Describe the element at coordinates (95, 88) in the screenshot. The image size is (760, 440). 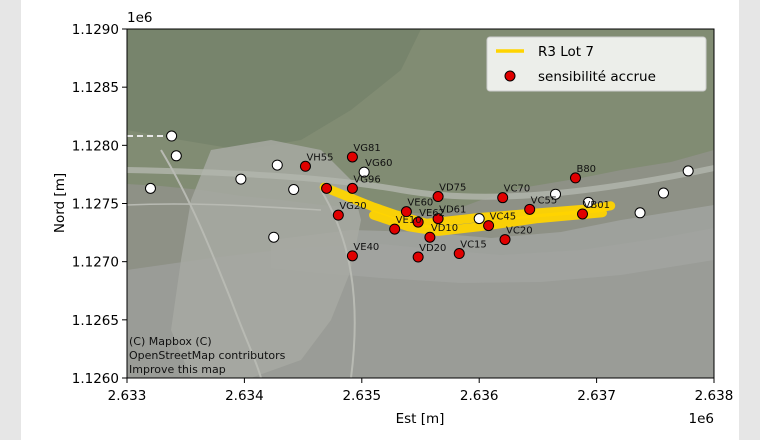
I see `y-tick-label: 1.1285` at that location.